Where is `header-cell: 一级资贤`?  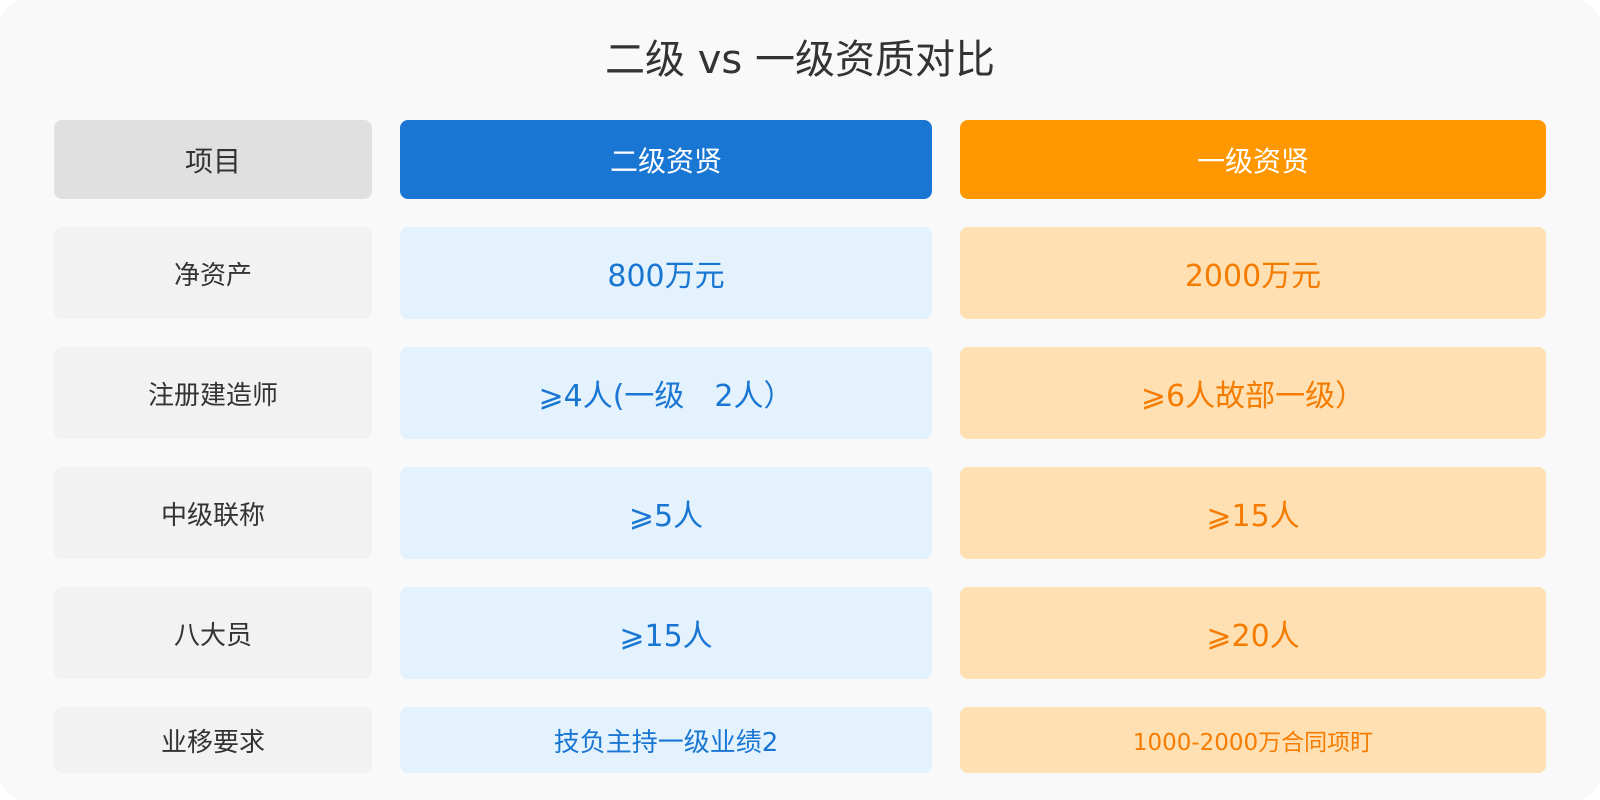 header-cell: 一级资贤 is located at coordinates (1253, 159).